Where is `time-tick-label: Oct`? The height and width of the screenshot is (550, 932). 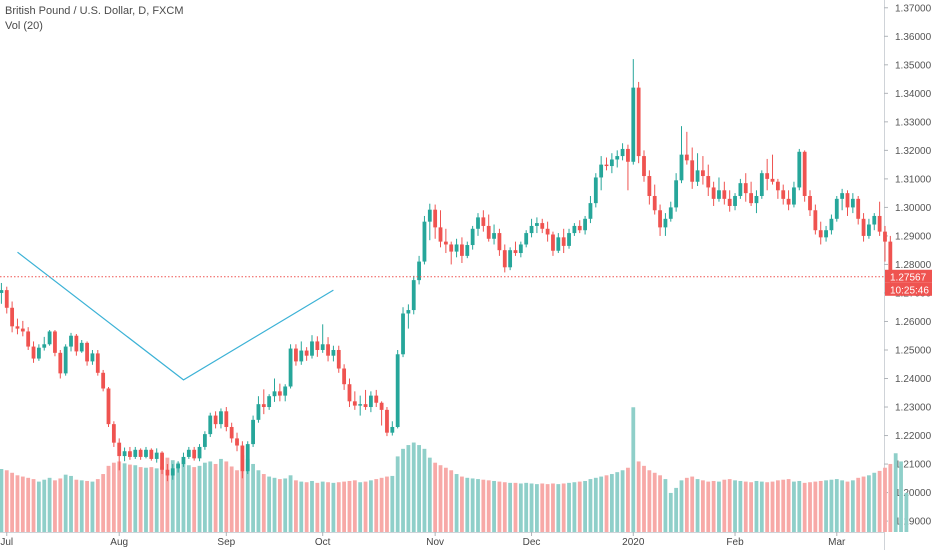 time-tick-label: Oct is located at coordinates (323, 542).